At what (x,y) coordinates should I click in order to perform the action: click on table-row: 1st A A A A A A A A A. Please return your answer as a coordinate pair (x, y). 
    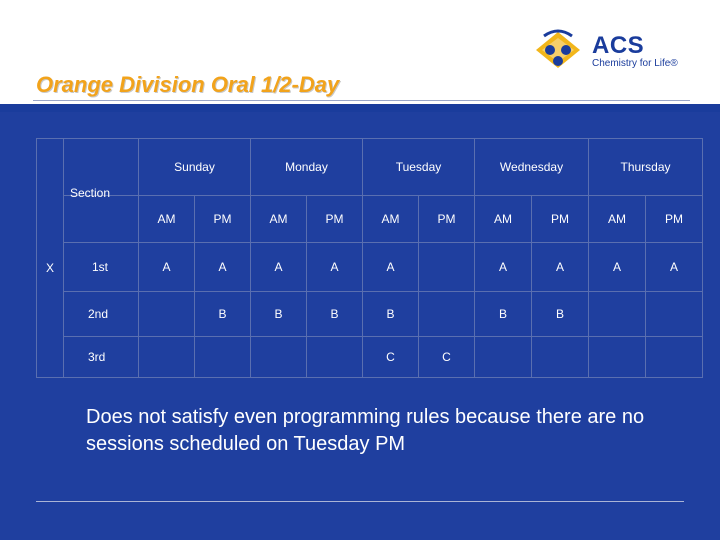
    Looking at the image, I should click on (370, 267).